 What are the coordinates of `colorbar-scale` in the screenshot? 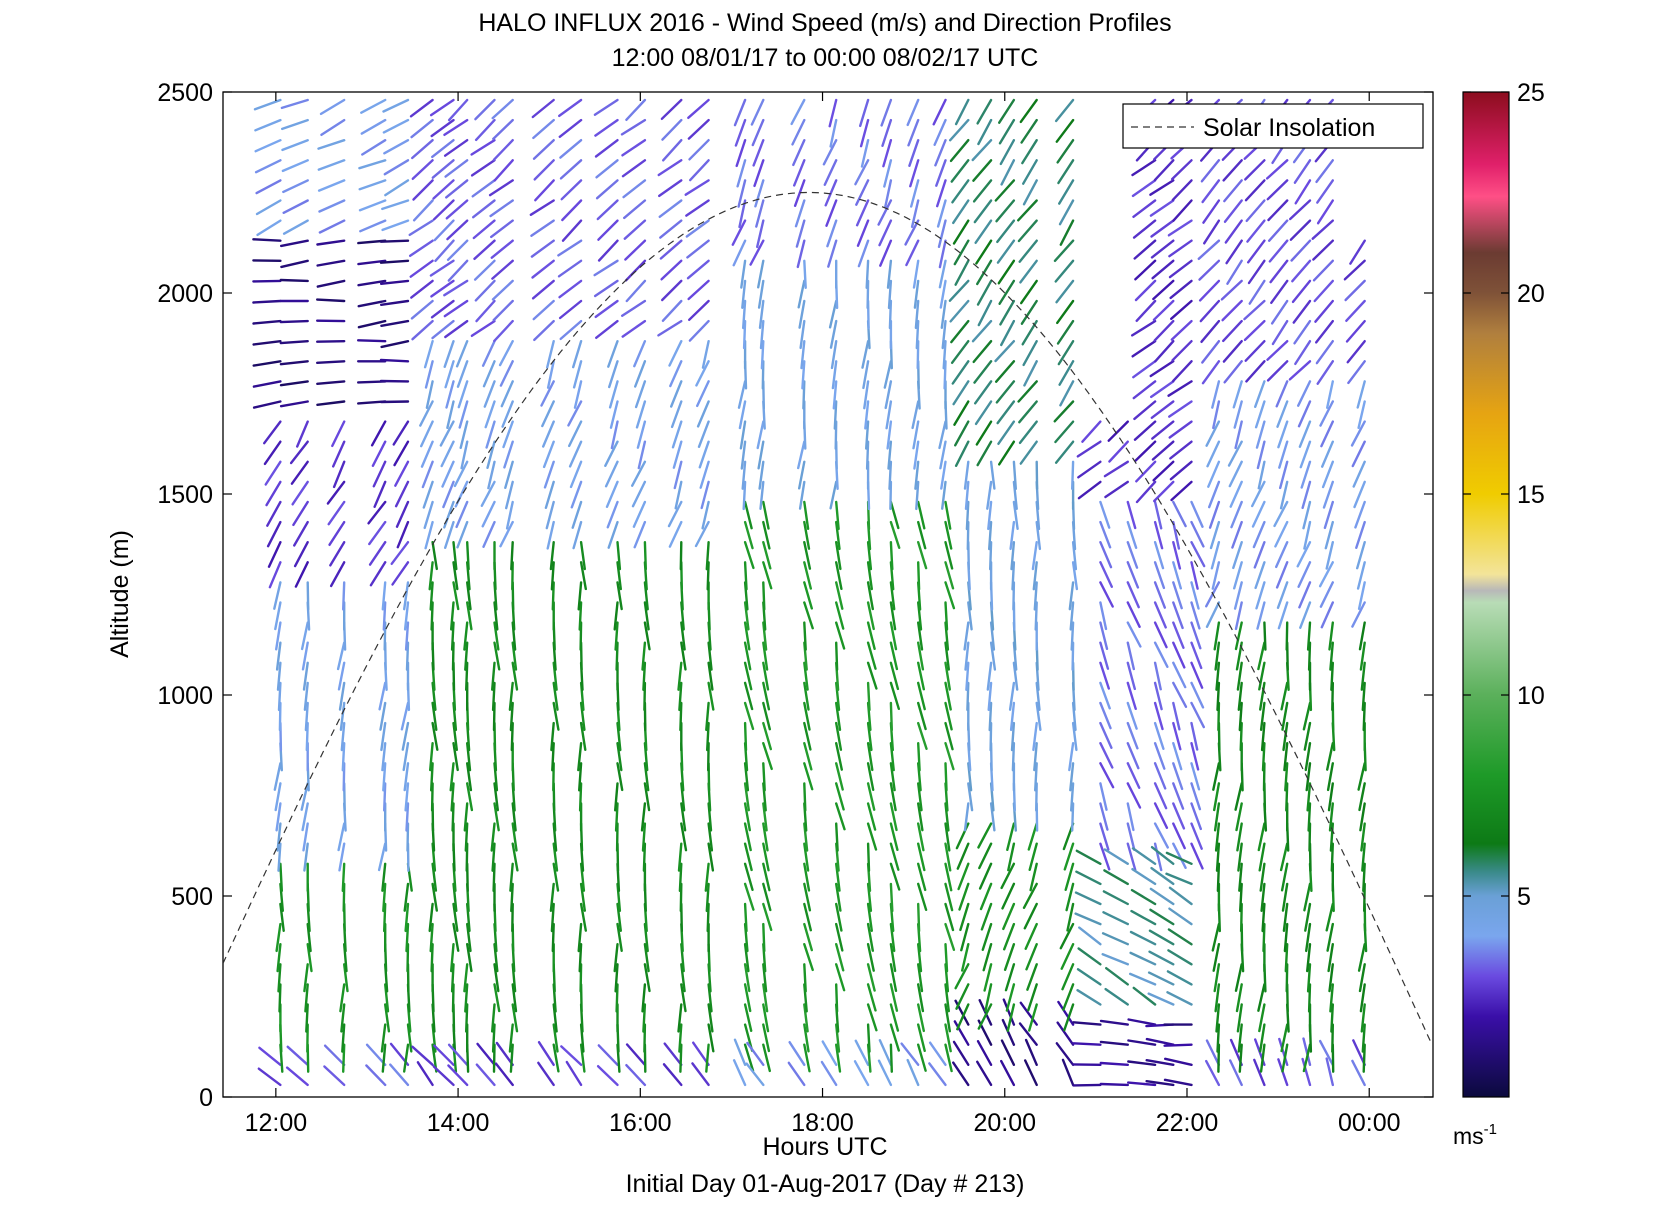 It's located at (1486, 594).